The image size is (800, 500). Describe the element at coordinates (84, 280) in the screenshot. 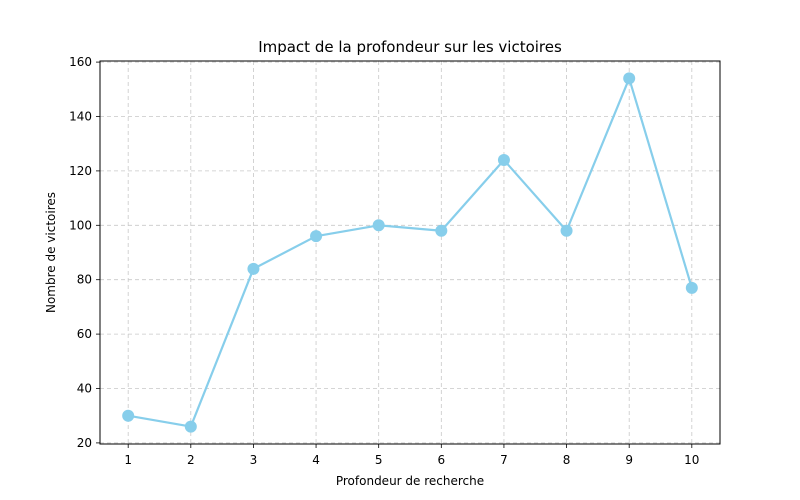

I see `y-tick-label: 80` at that location.